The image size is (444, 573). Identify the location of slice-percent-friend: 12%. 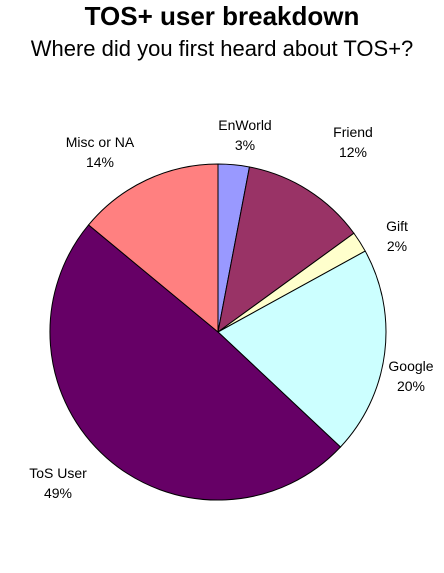
(353, 152).